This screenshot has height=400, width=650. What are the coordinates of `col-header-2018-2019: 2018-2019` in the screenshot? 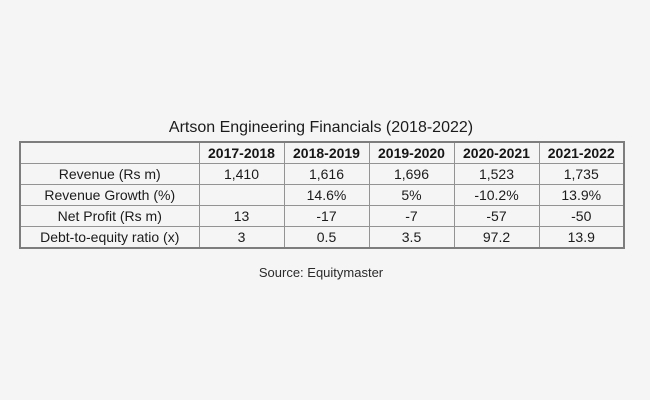 It's located at (326, 152).